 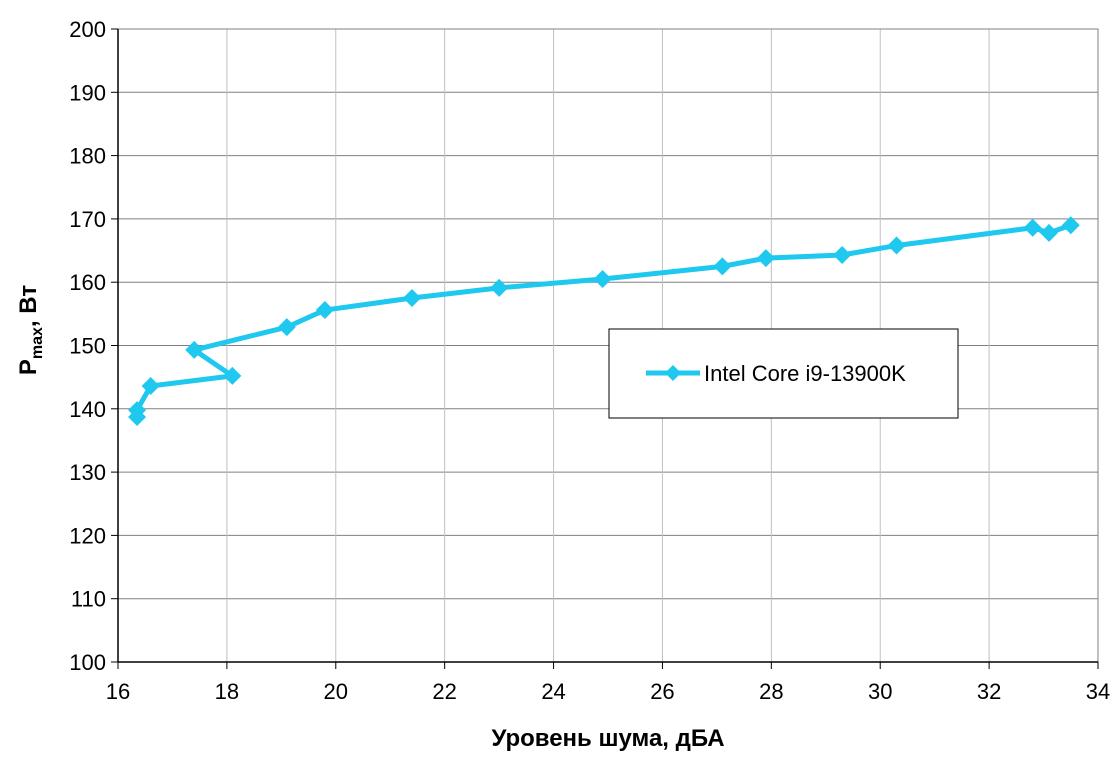 What do you see at coordinates (28, 367) in the screenshot?
I see `y-axis-title-main: P` at bounding box center [28, 367].